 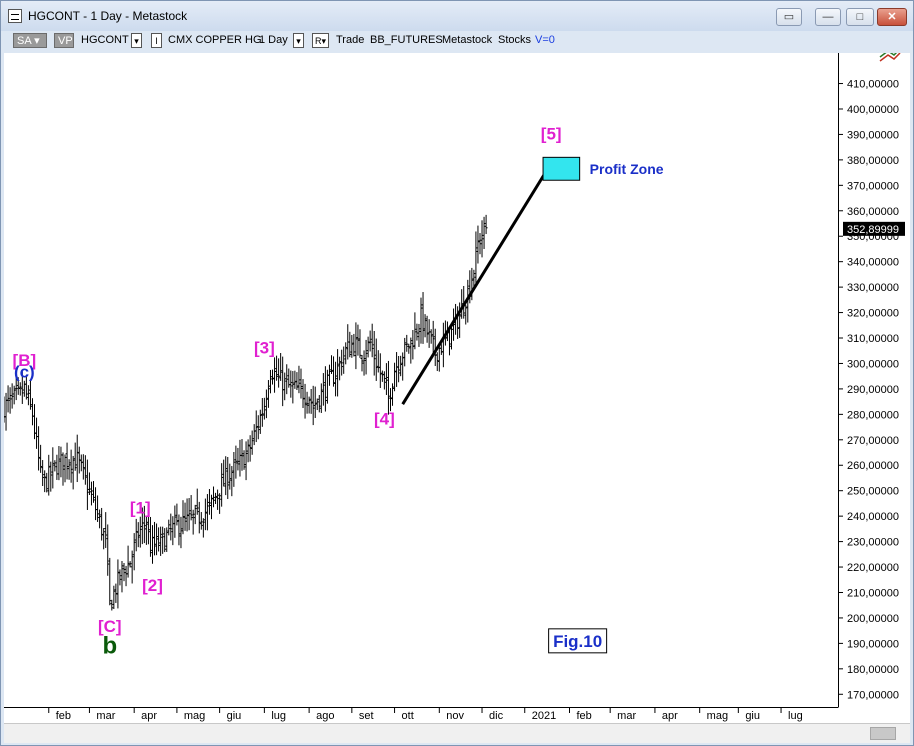 I want to click on x-tick-label: lug, so click(x=795, y=716).